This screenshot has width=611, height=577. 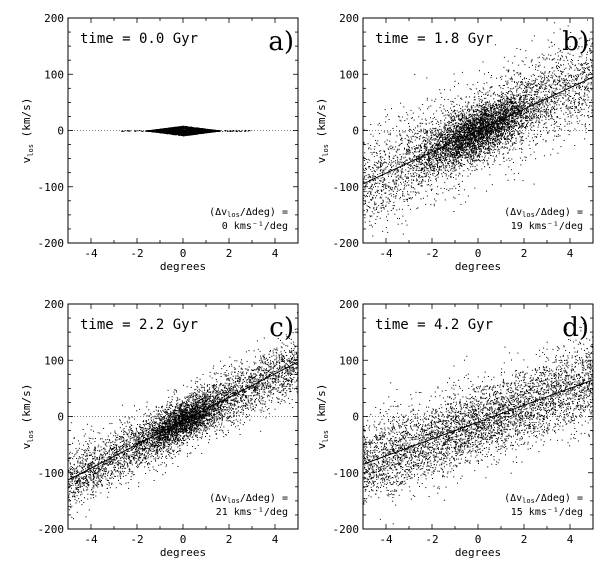 I want to click on scatter-points, so click(x=186, y=131).